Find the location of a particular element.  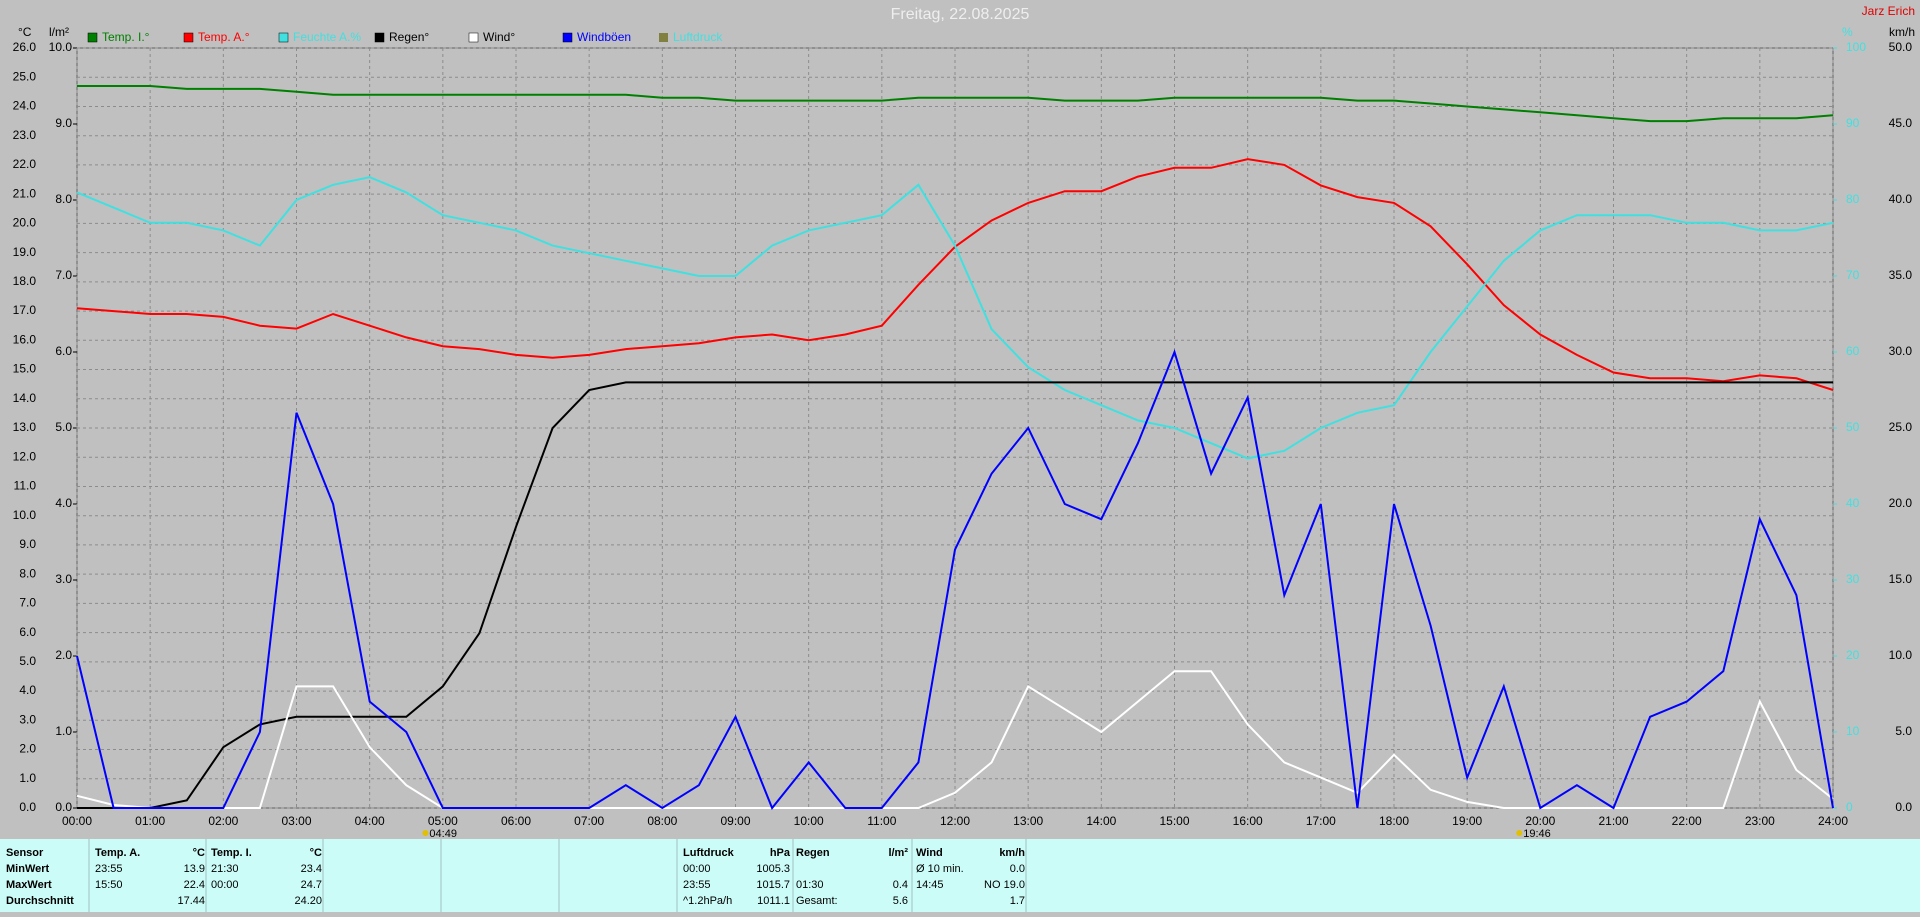

x-tick-label: 16:00 is located at coordinates (1248, 821).